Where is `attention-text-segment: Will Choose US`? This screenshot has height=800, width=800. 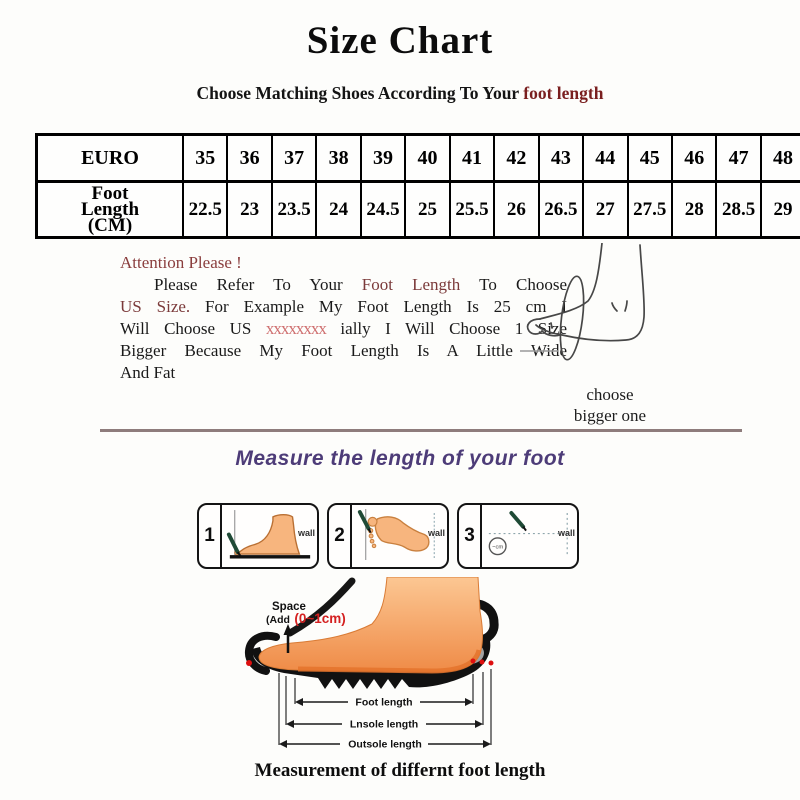
attention-text-segment: Will Choose US is located at coordinates (193, 328).